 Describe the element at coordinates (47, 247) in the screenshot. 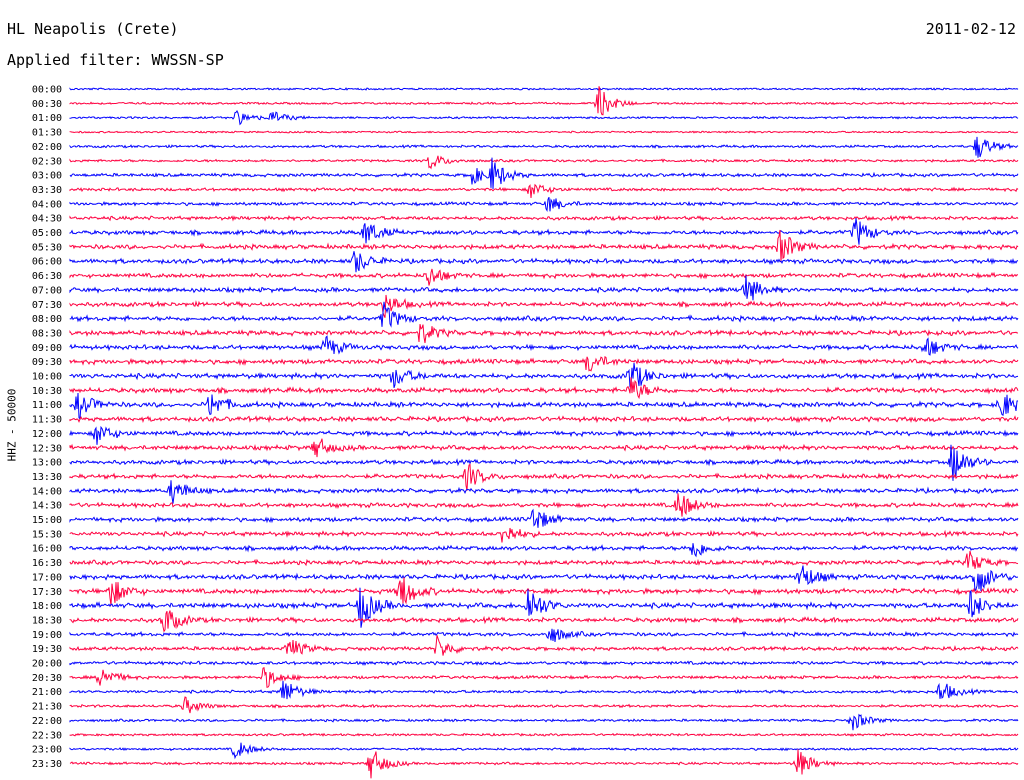

I see `time-tick-label: 05:30` at that location.